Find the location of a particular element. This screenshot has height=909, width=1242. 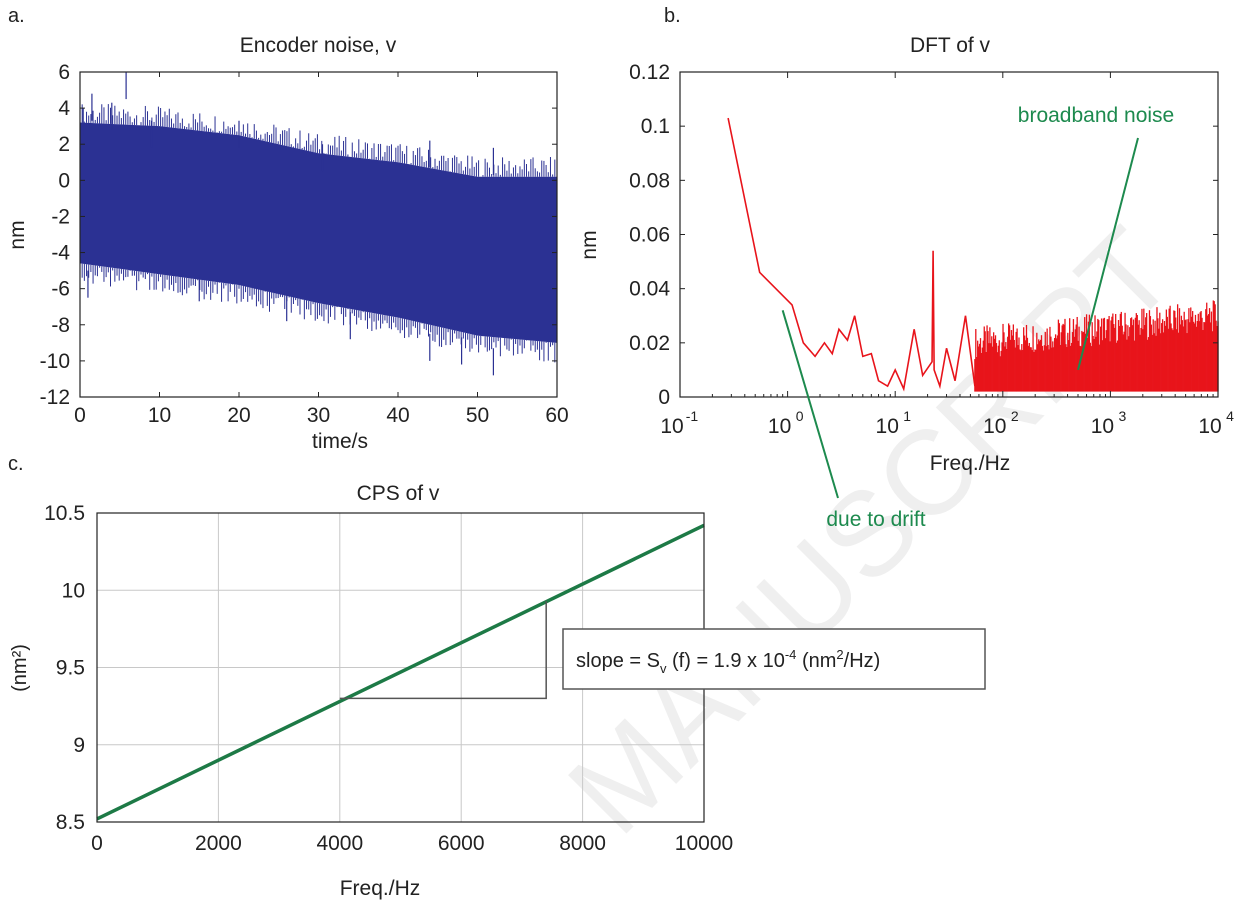

panel-c-xtick-label: 2000 is located at coordinates (218, 843).